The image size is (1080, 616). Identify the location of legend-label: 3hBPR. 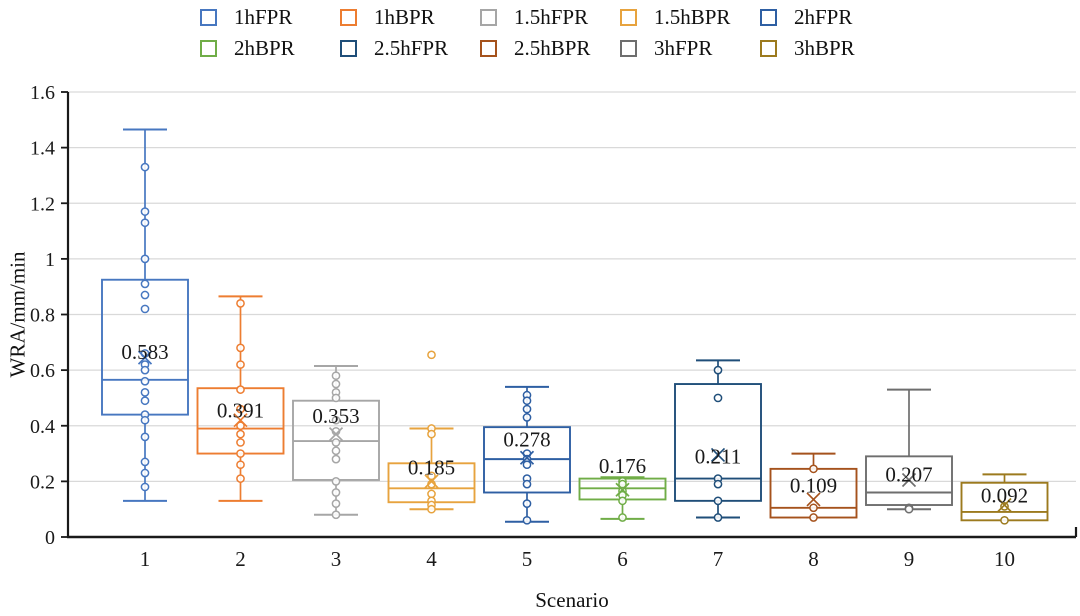
(824, 48).